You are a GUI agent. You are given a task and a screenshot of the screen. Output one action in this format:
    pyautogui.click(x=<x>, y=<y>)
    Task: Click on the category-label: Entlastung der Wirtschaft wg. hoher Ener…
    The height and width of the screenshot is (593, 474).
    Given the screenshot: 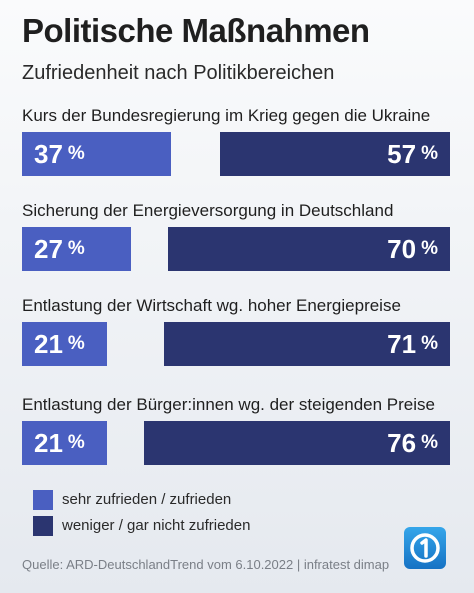 What is the action you would take?
    pyautogui.click(x=211, y=305)
    